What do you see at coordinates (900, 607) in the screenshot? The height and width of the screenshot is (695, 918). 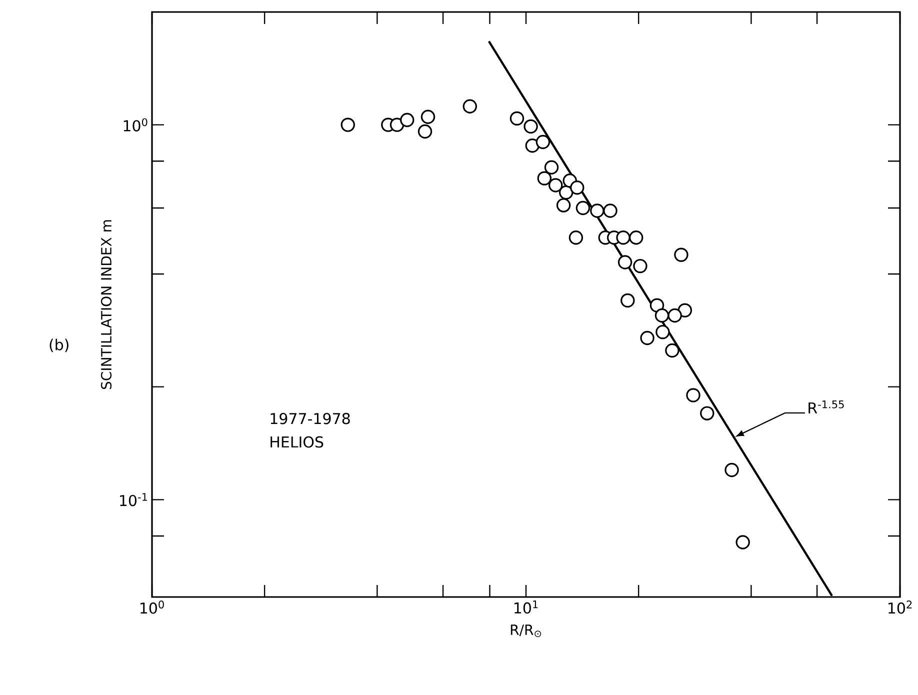 I see `x-tick-label: 10$^{2}$` at bounding box center [900, 607].